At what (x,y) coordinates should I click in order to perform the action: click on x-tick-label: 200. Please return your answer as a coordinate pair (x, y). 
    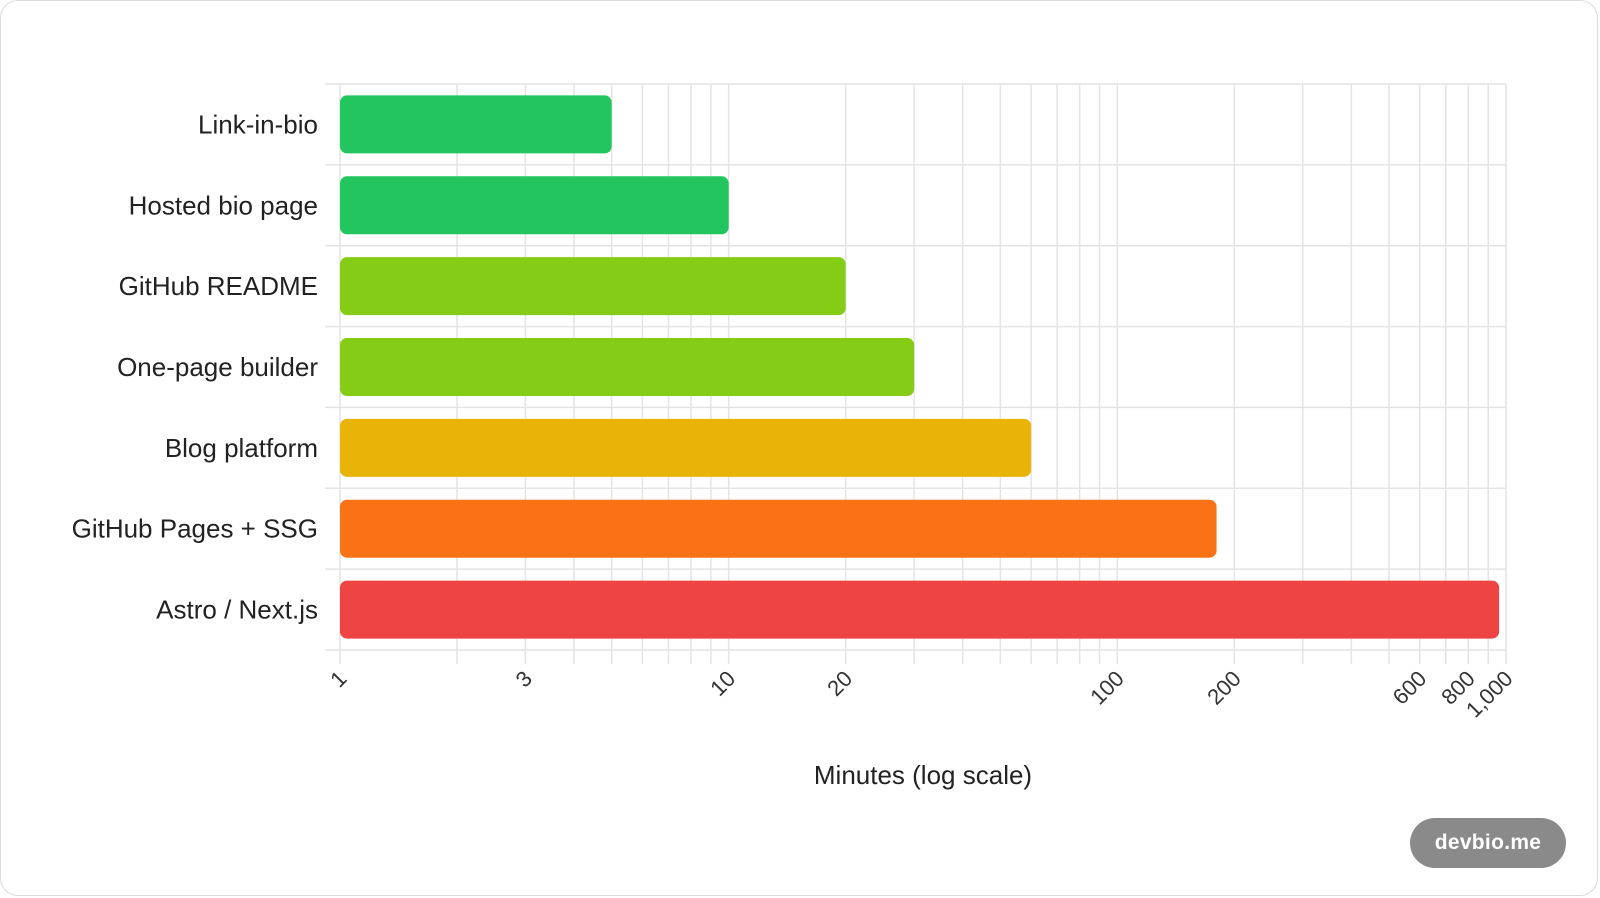
    Looking at the image, I should click on (1224, 688).